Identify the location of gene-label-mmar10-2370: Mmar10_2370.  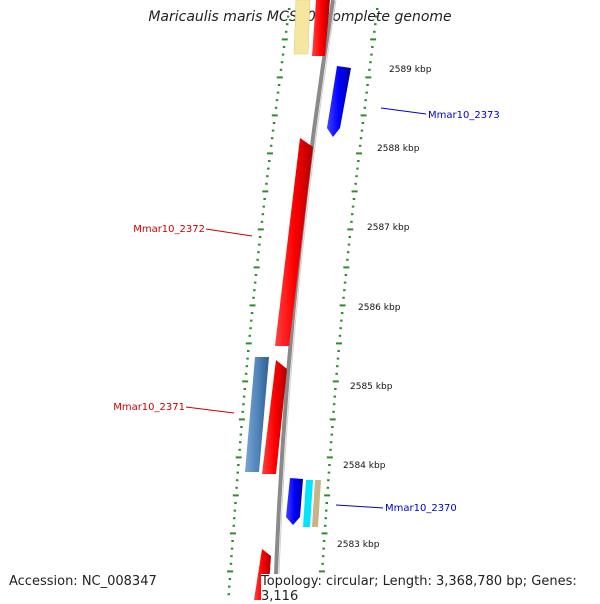
(421, 508).